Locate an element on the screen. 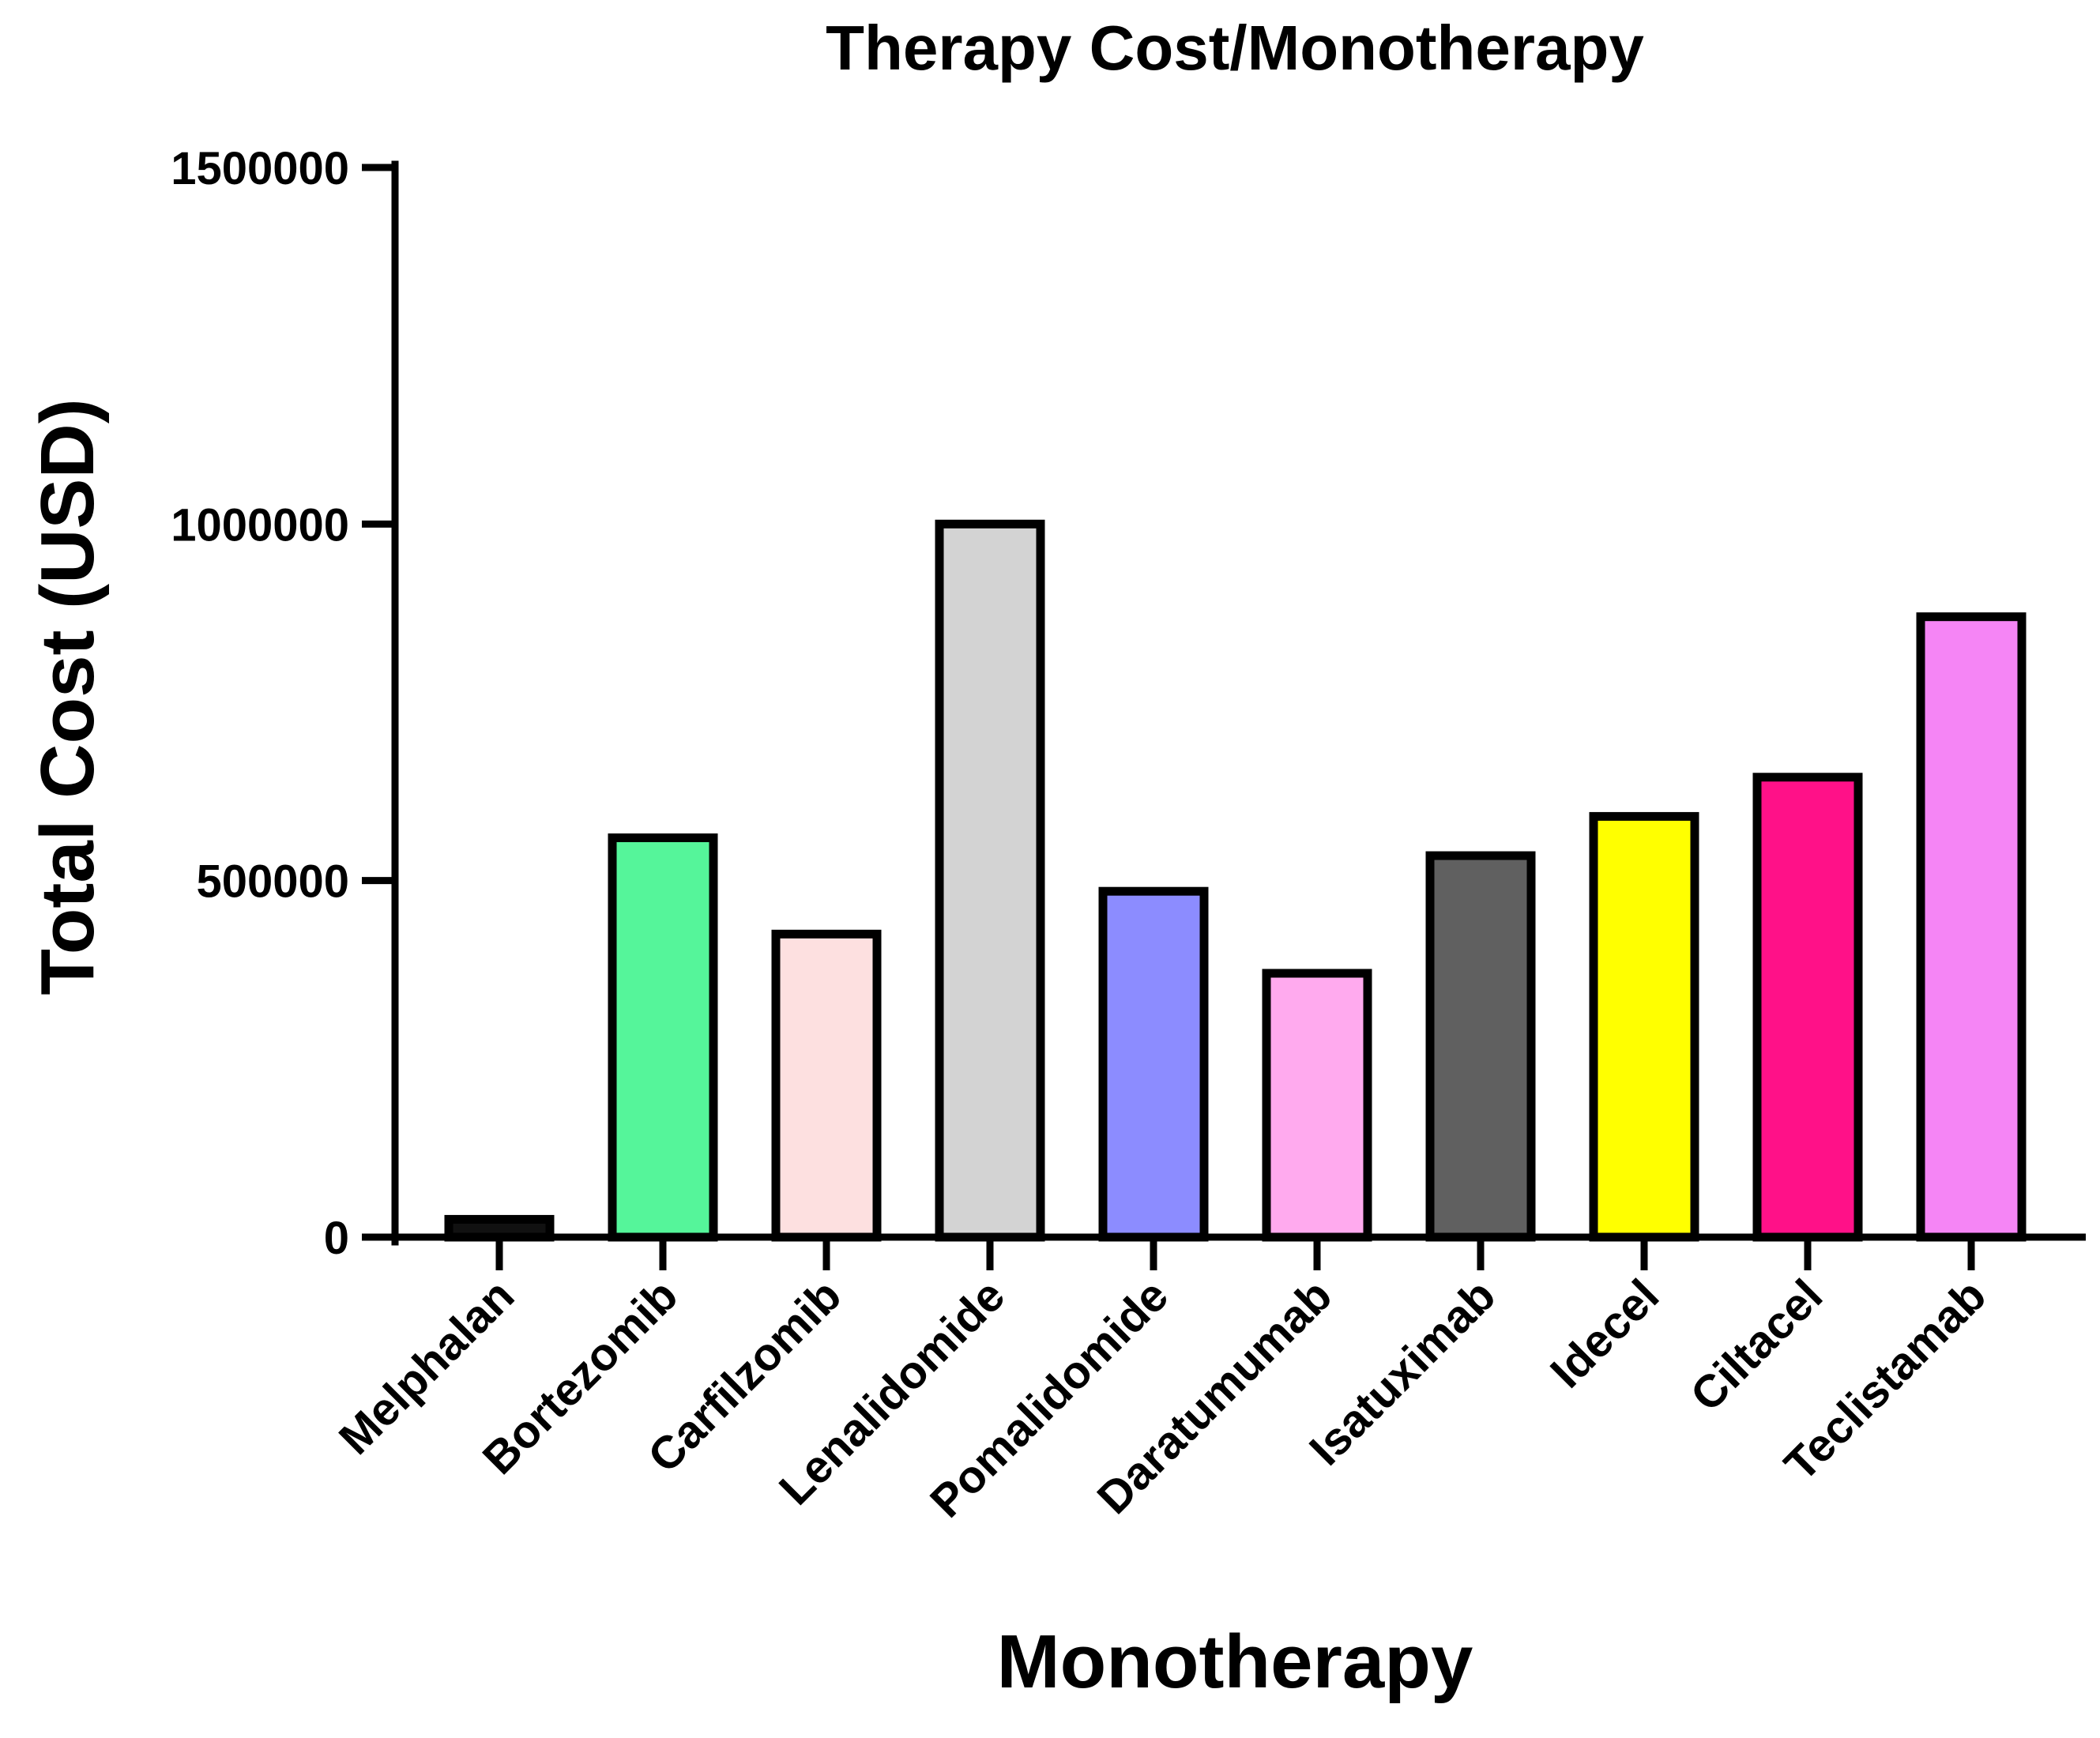 The image size is (2100, 1738). bar-carfilzomib is located at coordinates (826, 1086).